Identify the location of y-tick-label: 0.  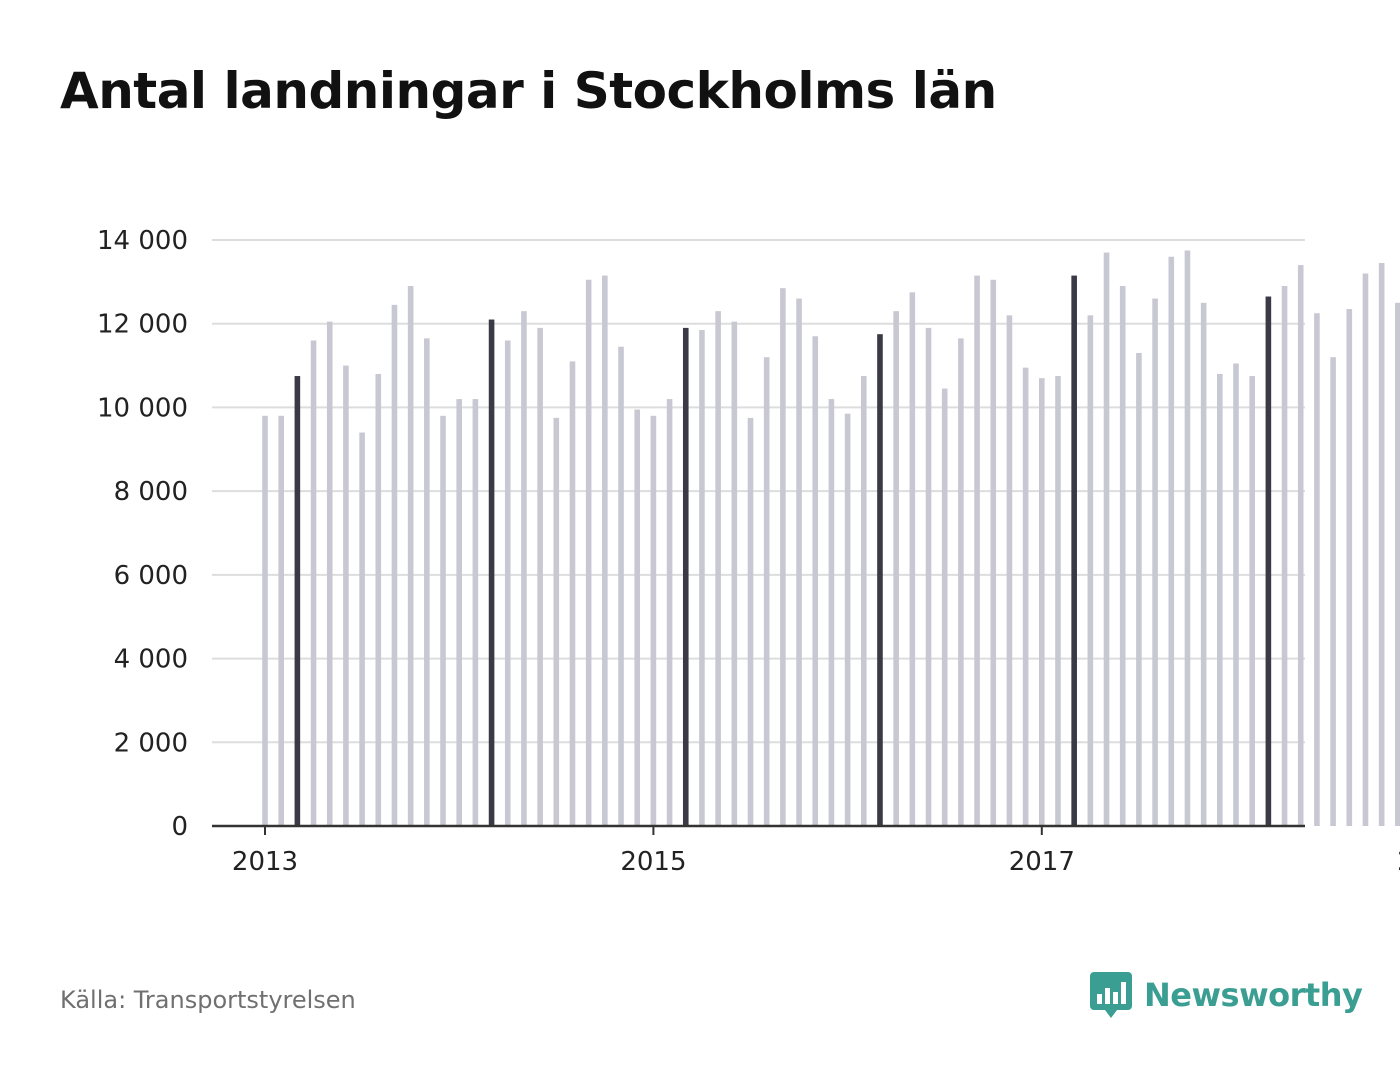
(179, 827).